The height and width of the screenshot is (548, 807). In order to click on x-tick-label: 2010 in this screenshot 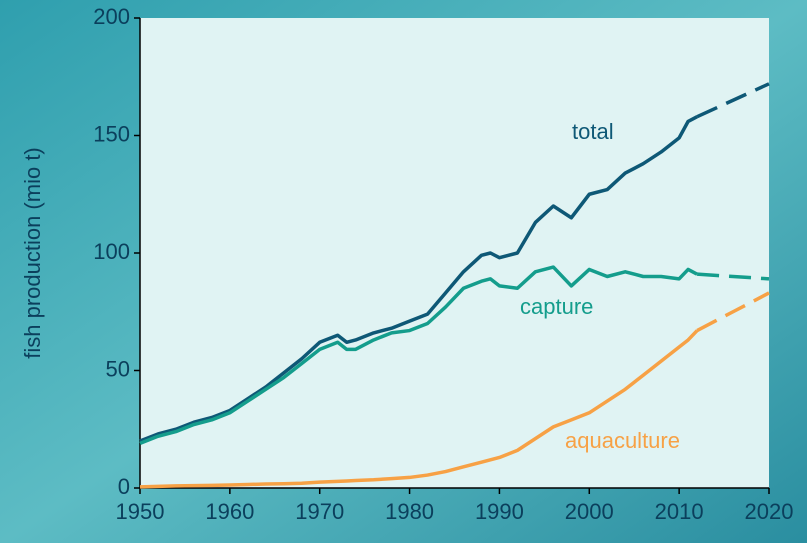, I will do `click(679, 511)`.